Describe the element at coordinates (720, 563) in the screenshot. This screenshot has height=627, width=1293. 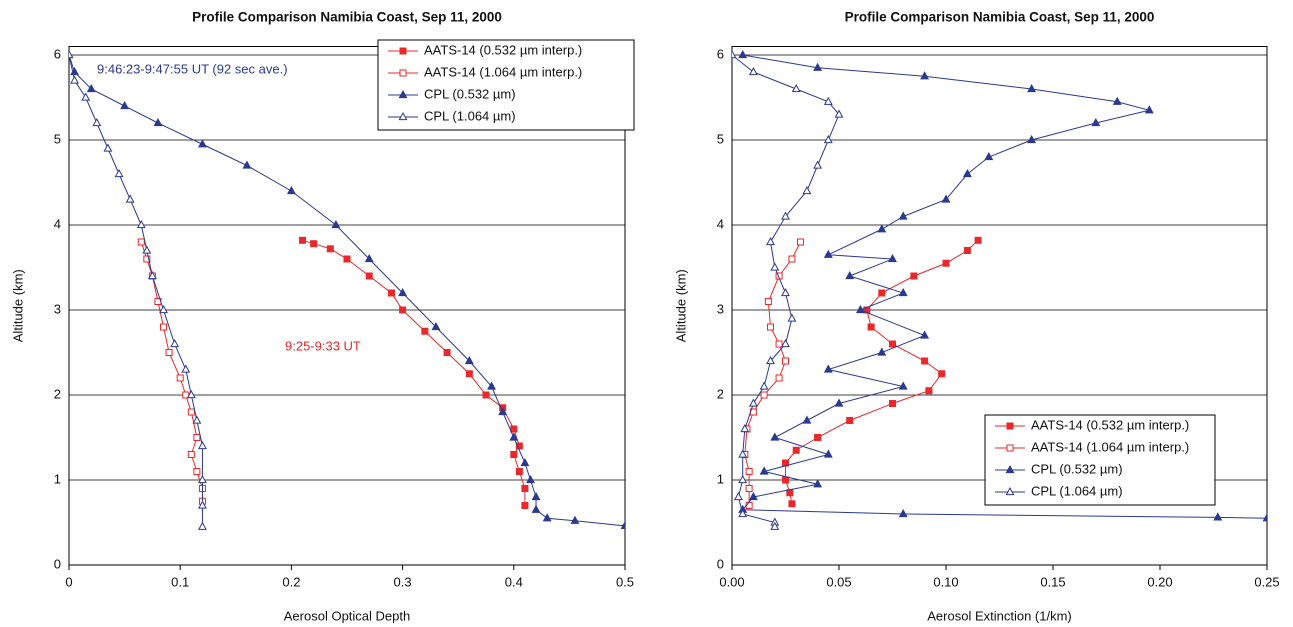
I see `y-tick-label: 0` at that location.